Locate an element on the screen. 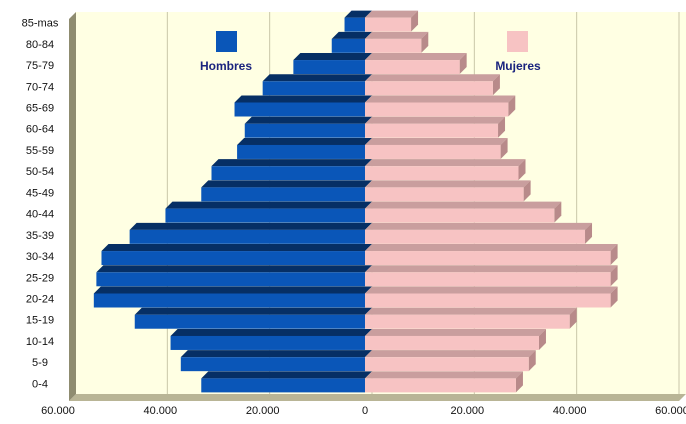 This screenshot has width=686, height=424. bar-hombres-85-mas-top is located at coordinates (358, 14).